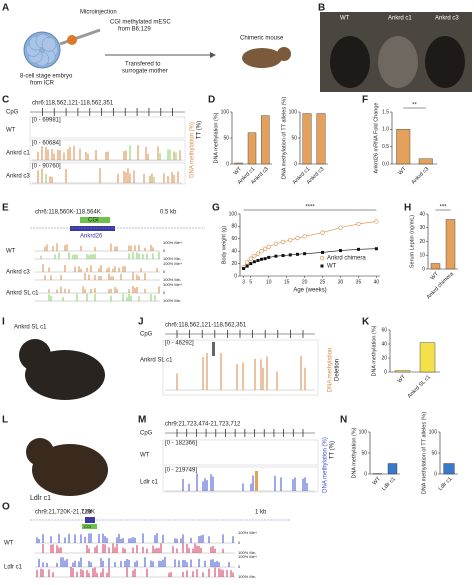 The width and height of the screenshot is (474, 585). I want to click on mouse-head, so click(40, 452).